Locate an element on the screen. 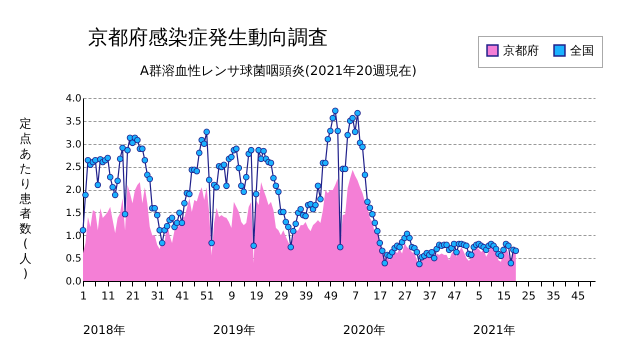 The height and width of the screenshot is (349, 631). text: 2021年 is located at coordinates (494, 330).